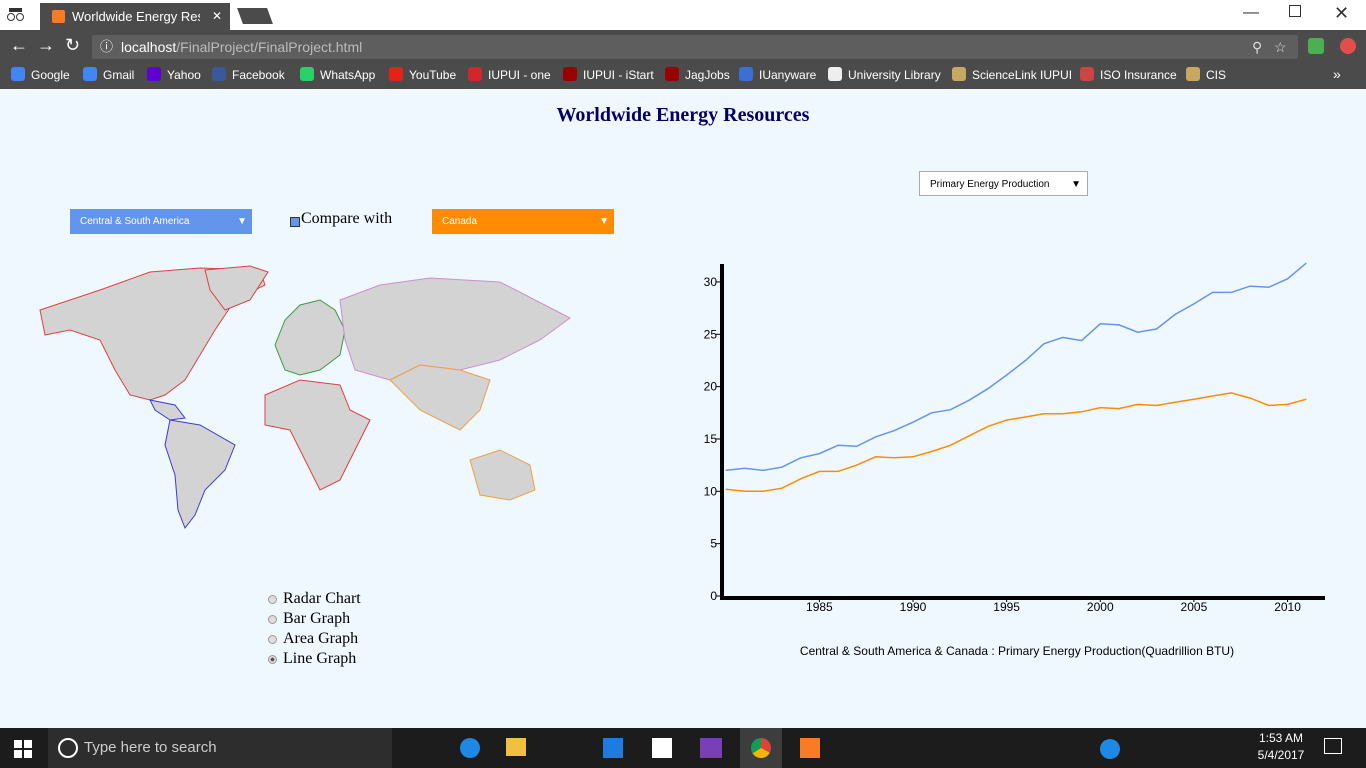  I want to click on bookmark: Yahoo, so click(184, 75).